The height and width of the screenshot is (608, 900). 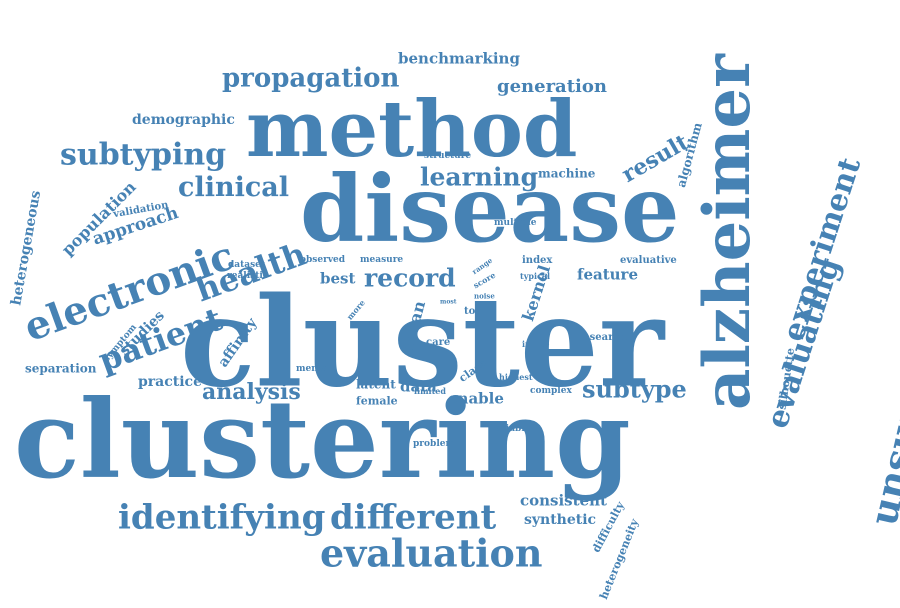 I want to click on cloud-word: identifying, so click(x=222, y=517).